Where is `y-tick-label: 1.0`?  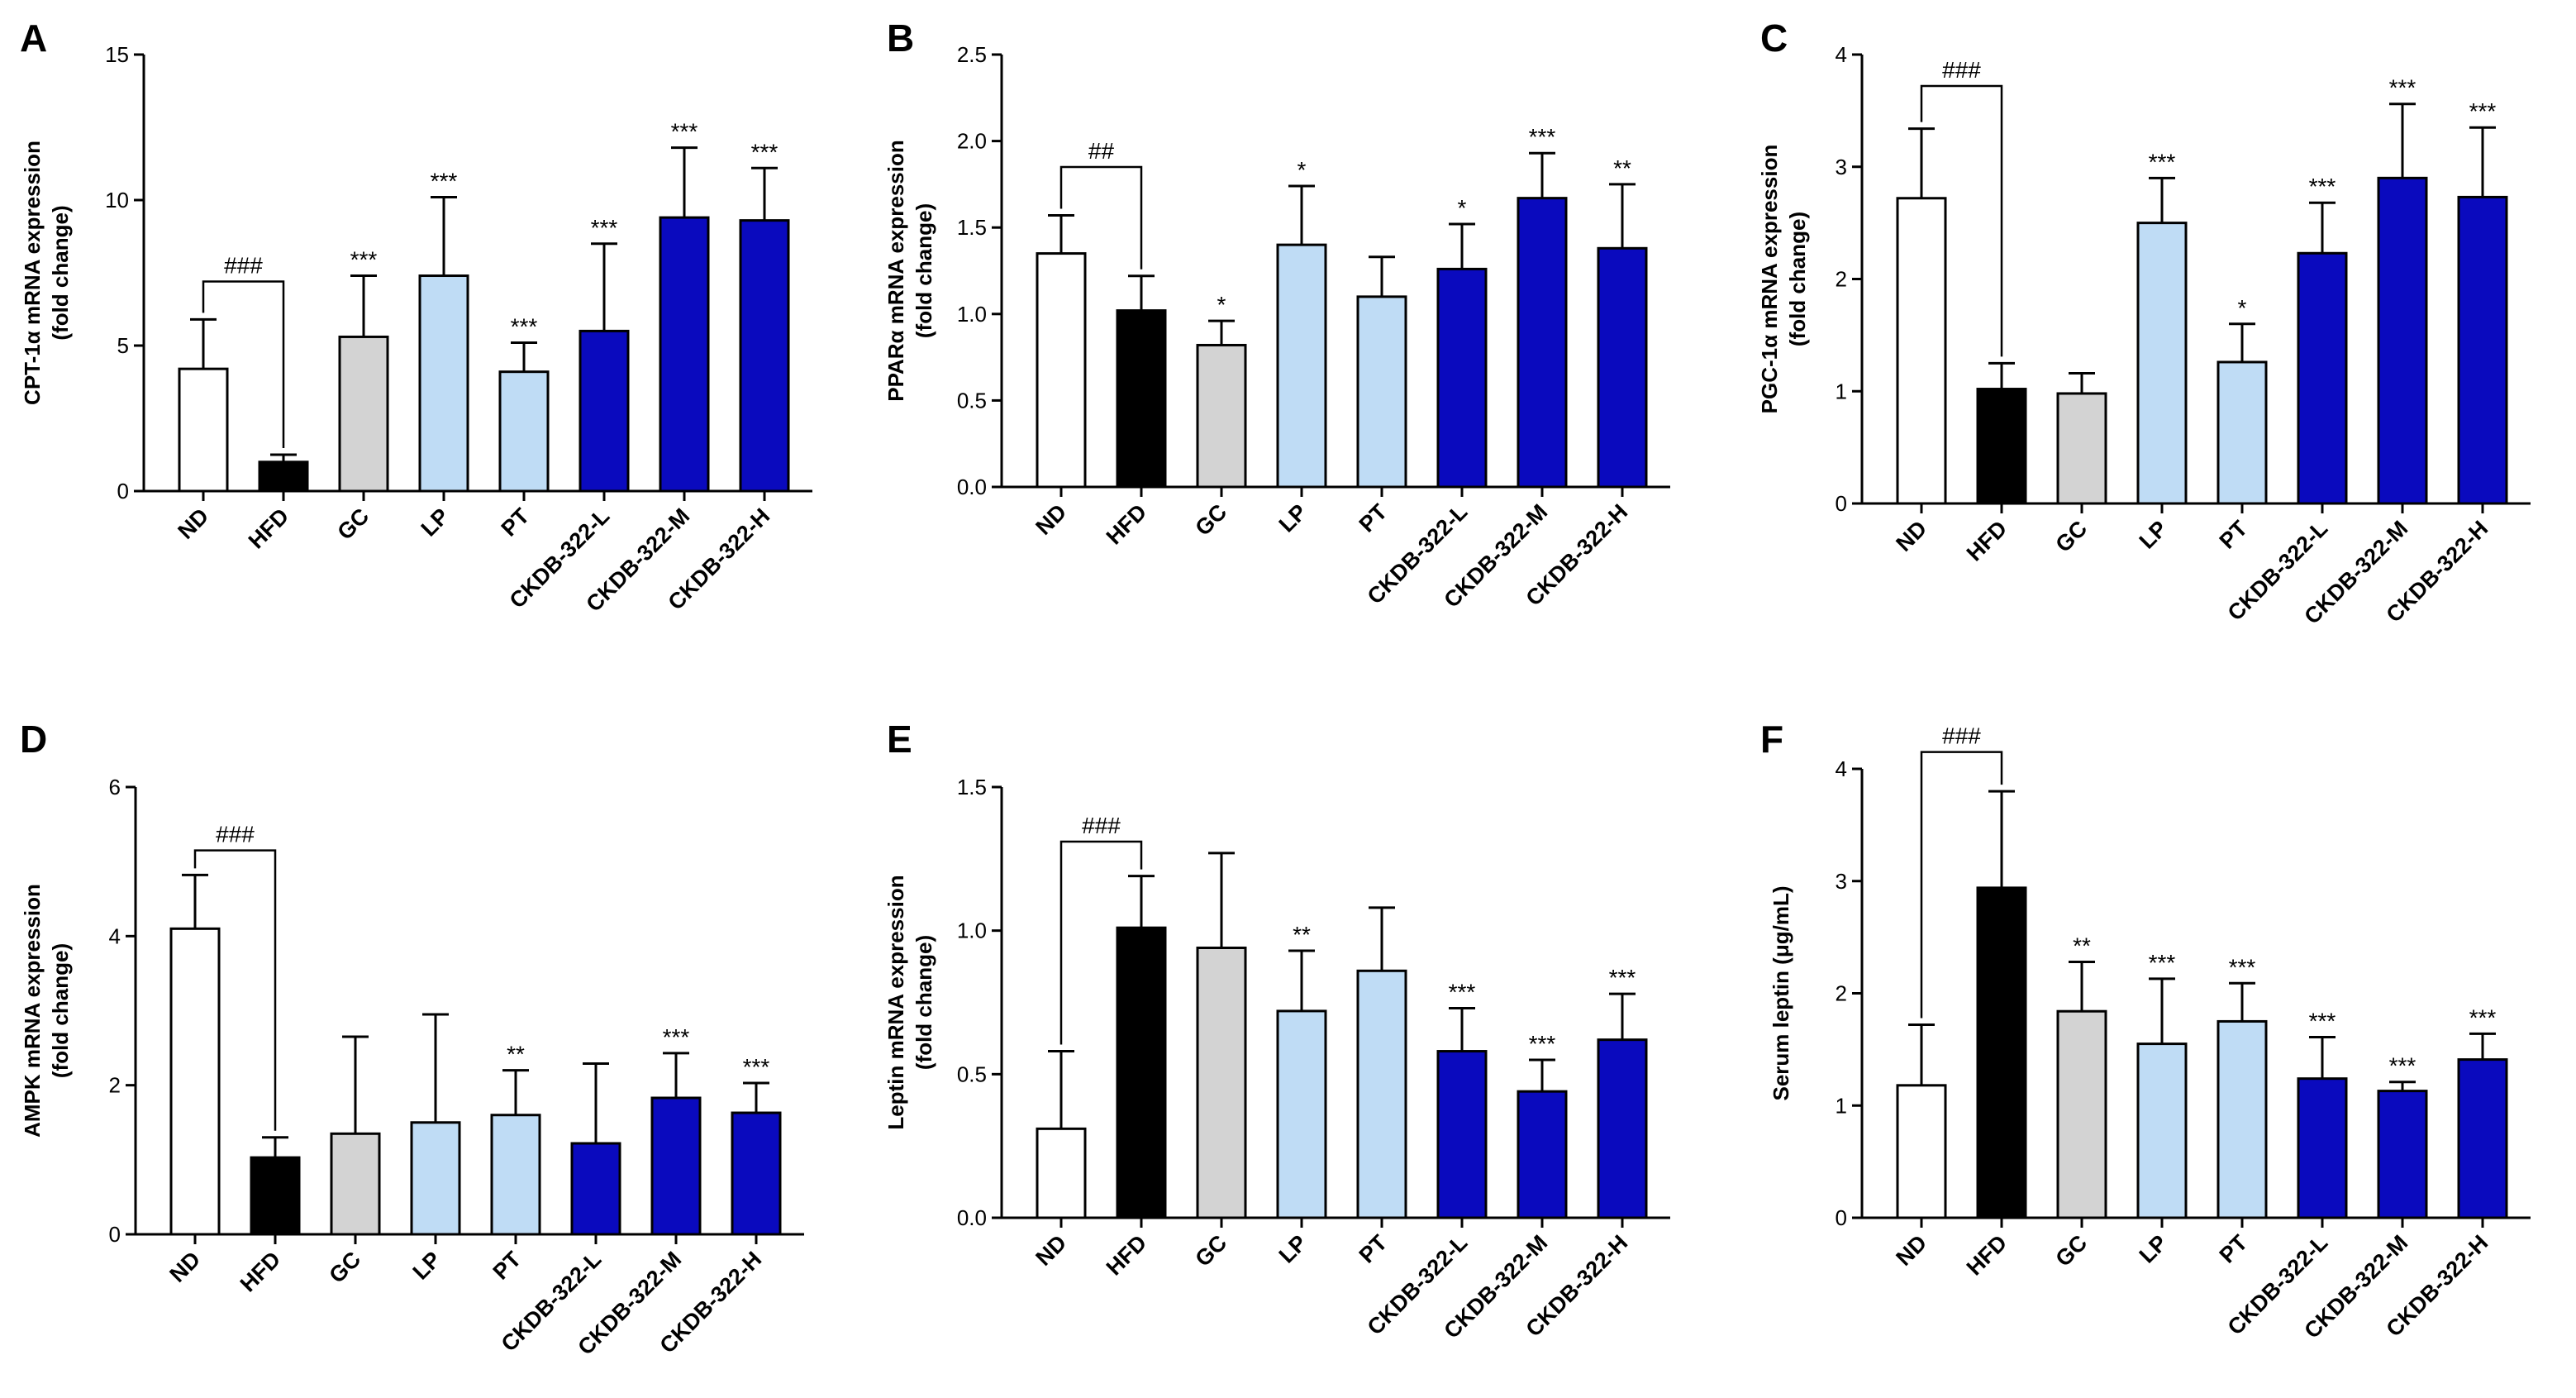
y-tick-label: 1.0 is located at coordinates (972, 314).